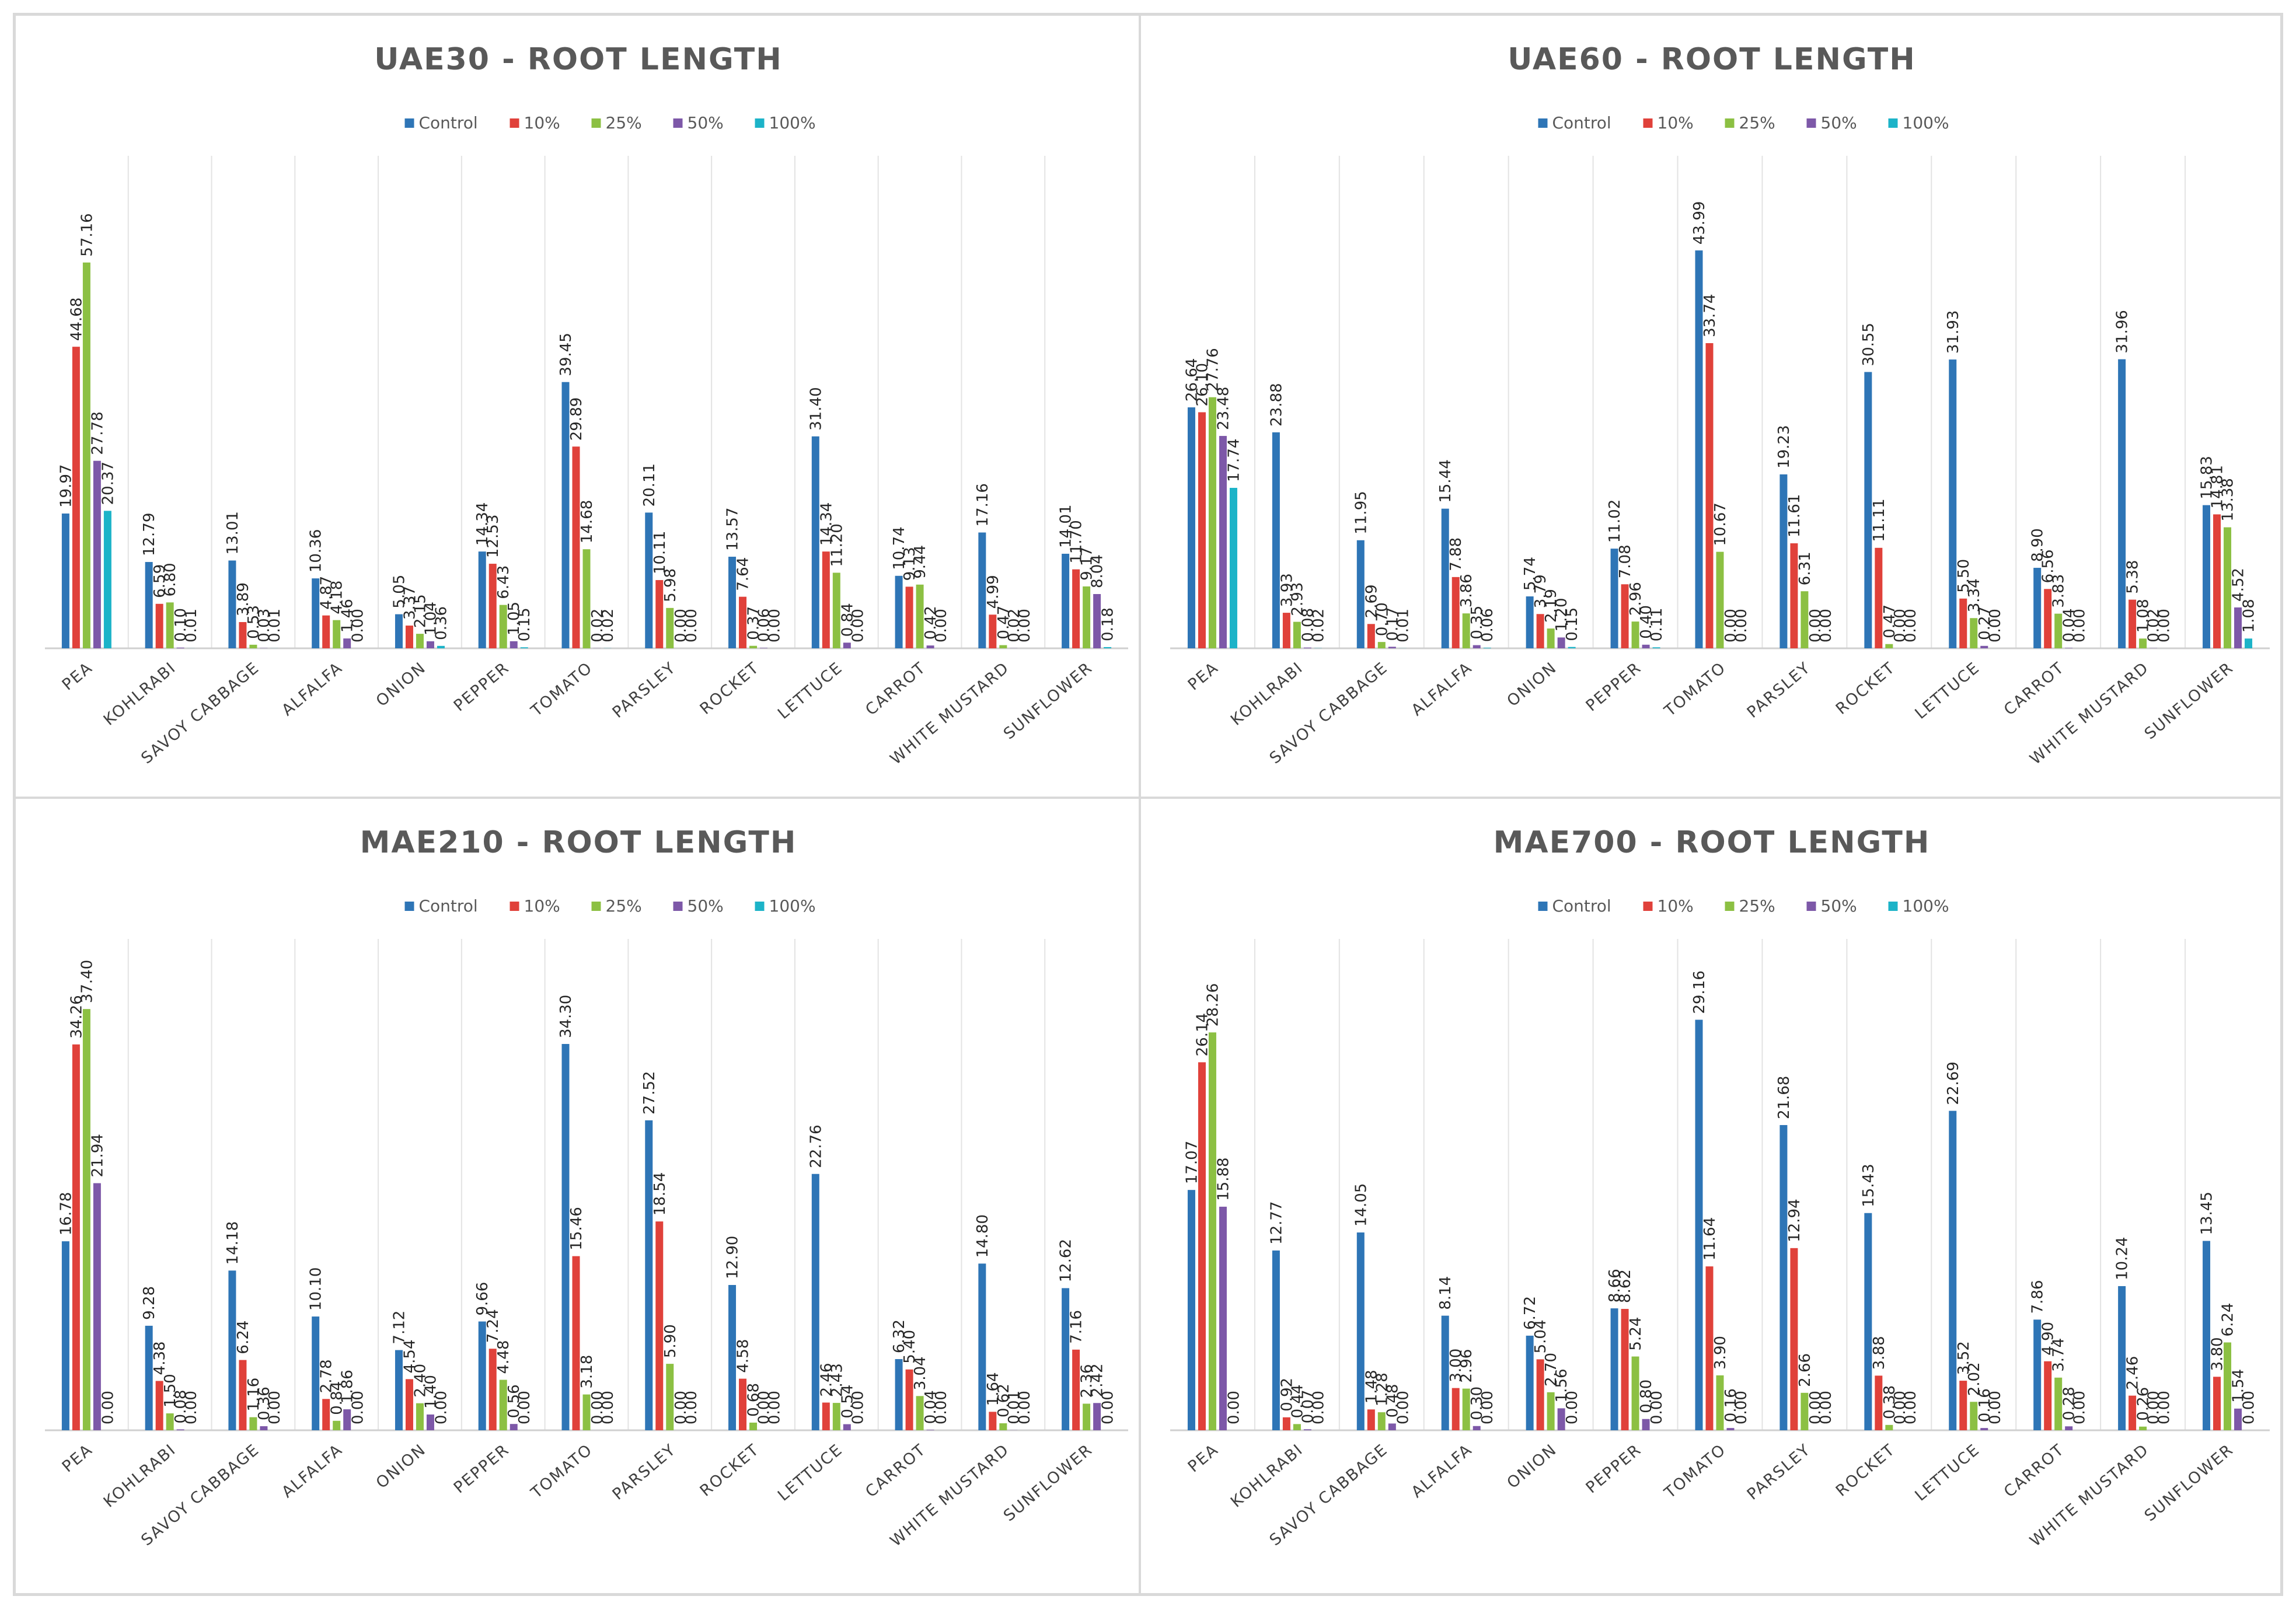  Describe the element at coordinates (1636, 1334) in the screenshot. I see `value-label-pepper-25: 5.24` at that location.